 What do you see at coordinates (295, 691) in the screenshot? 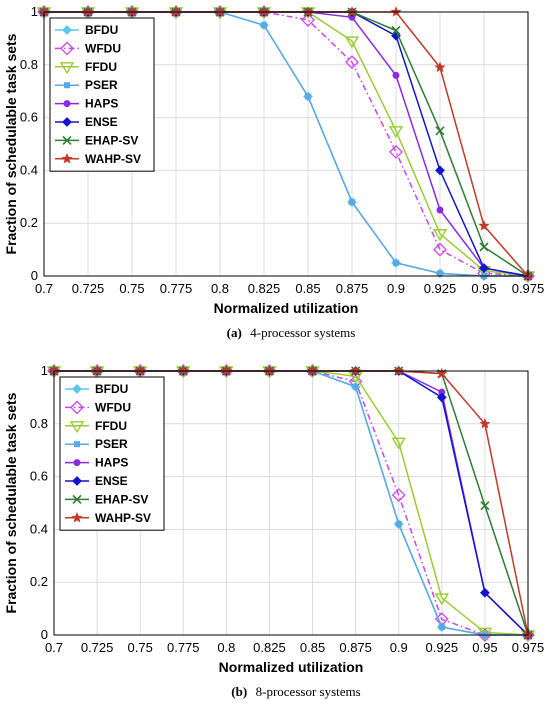
I see `caption: (b) 8-processor systems` at bounding box center [295, 691].